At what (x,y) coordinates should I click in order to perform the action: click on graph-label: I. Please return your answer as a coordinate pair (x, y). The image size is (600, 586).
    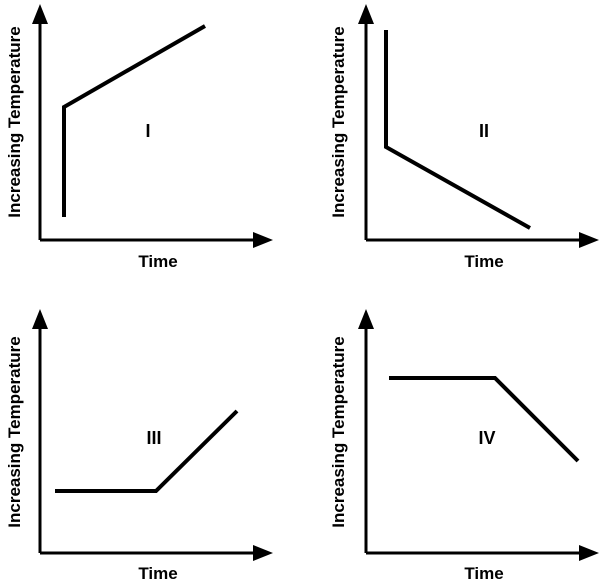
    Looking at the image, I should click on (147, 131).